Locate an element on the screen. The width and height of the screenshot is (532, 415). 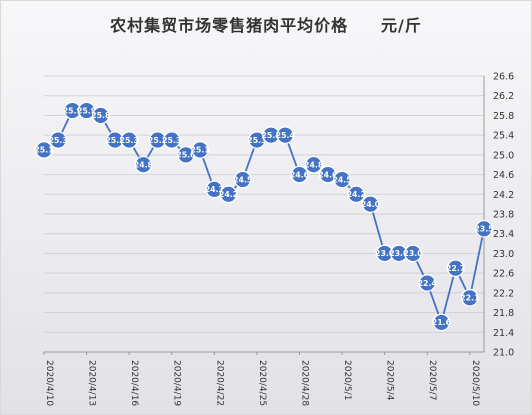
data-label: 24.0 is located at coordinates (371, 204).